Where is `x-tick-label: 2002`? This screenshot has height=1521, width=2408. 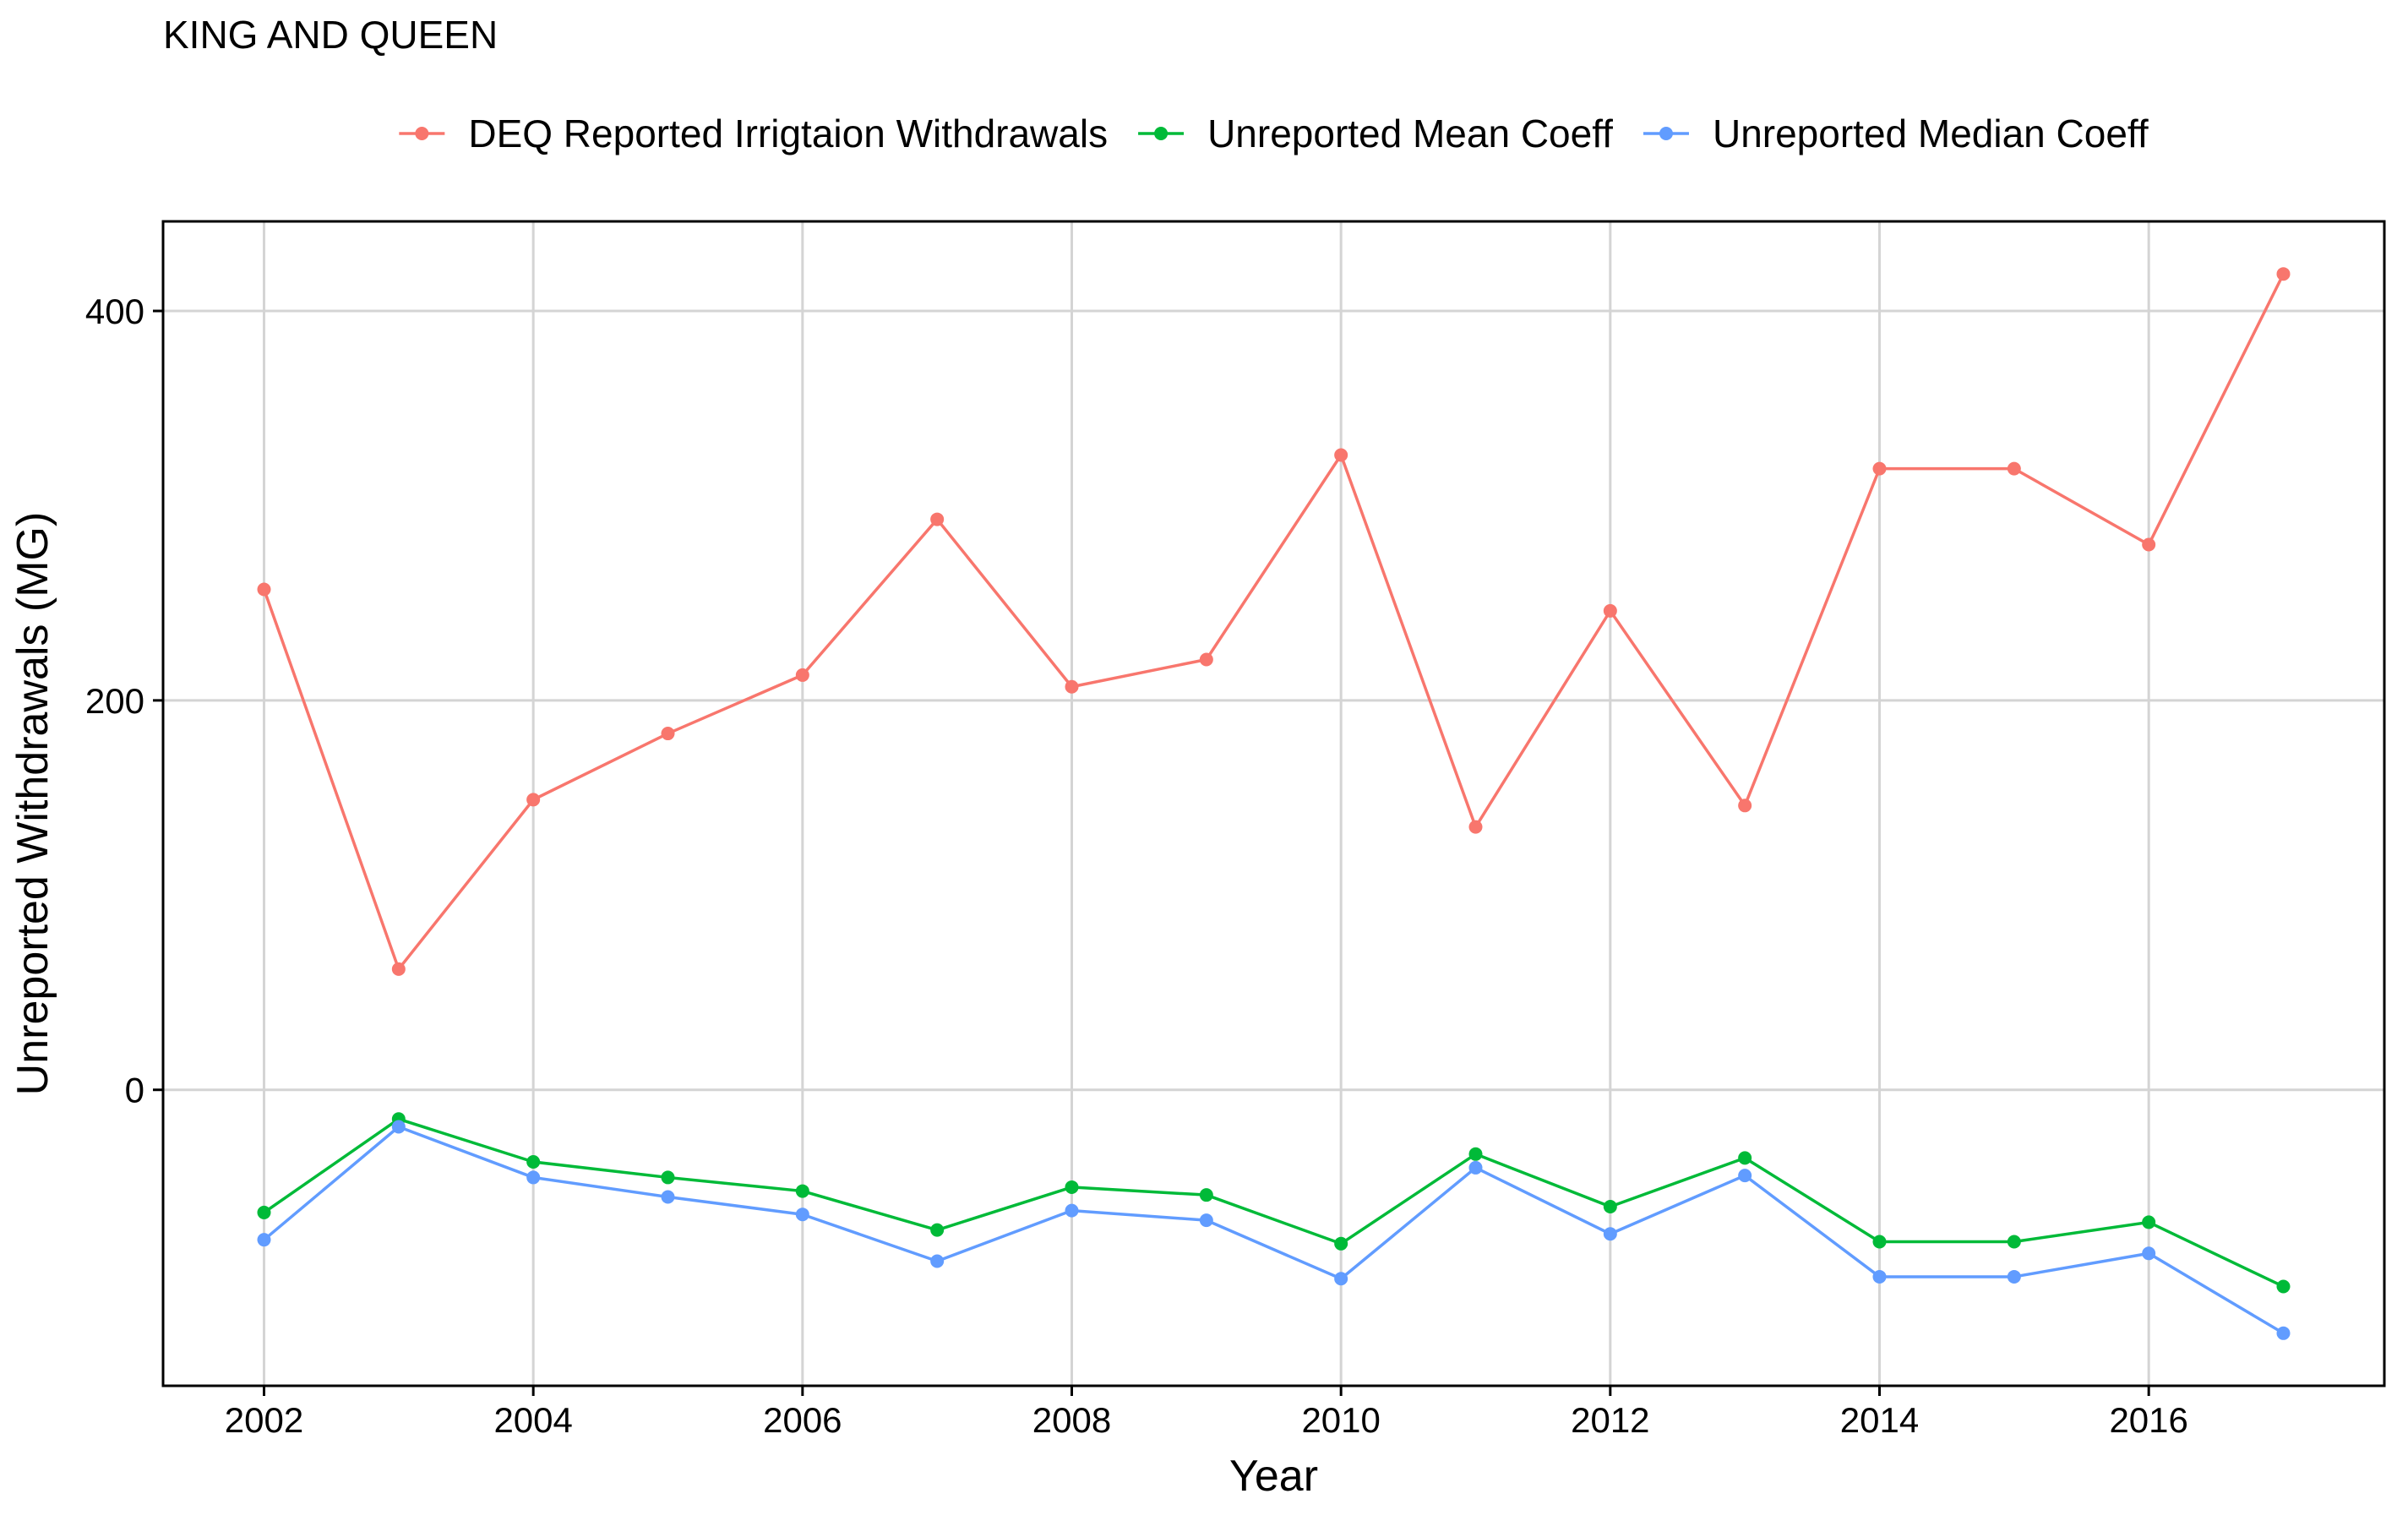
x-tick-label: 2002 is located at coordinates (264, 1420).